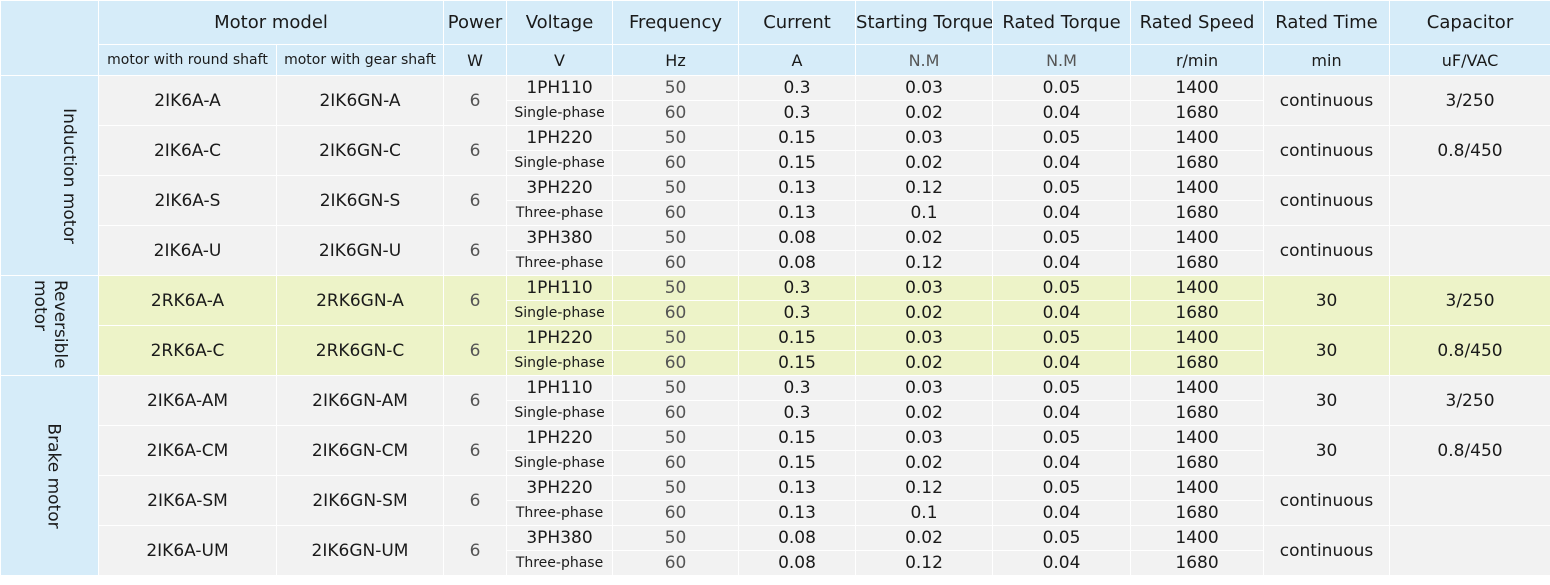 This screenshot has width=1550, height=585. What do you see at coordinates (560, 188) in the screenshot?
I see `voltage-value: 3PH220` at bounding box center [560, 188].